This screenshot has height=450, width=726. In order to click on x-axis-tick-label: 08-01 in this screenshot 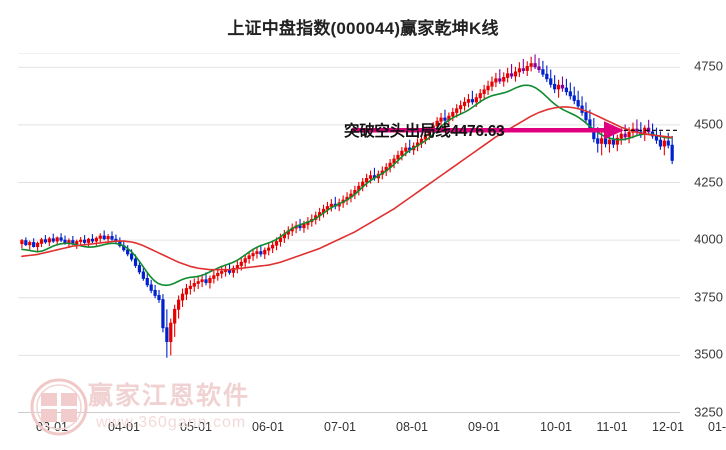, I will do `click(412, 427)`.